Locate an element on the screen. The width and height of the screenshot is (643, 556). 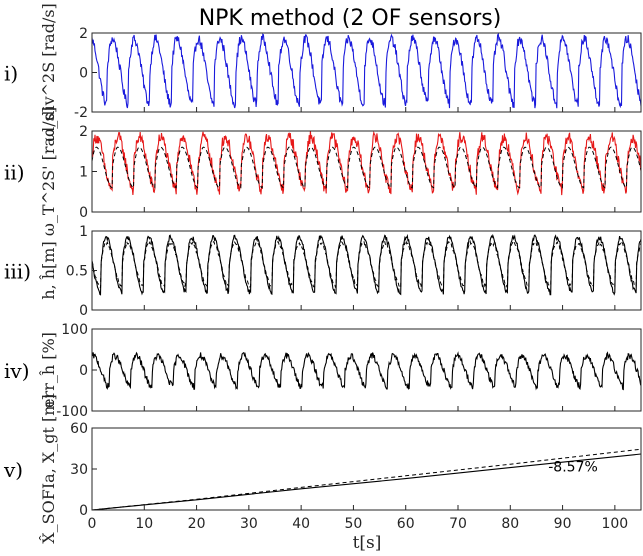
x-tick-label: 0 is located at coordinates (92, 524).